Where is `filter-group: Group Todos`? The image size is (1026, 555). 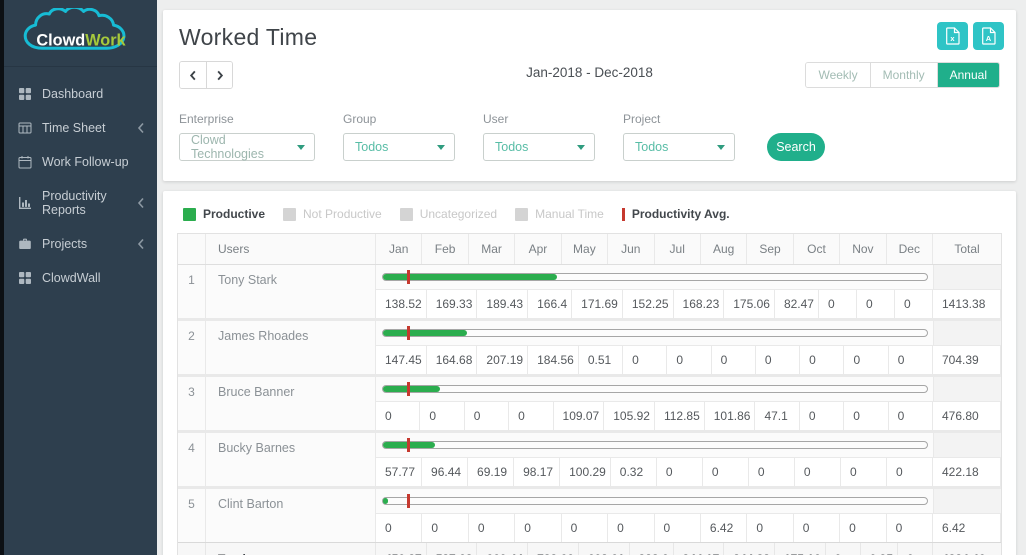 filter-group: Group Todos is located at coordinates (399, 136).